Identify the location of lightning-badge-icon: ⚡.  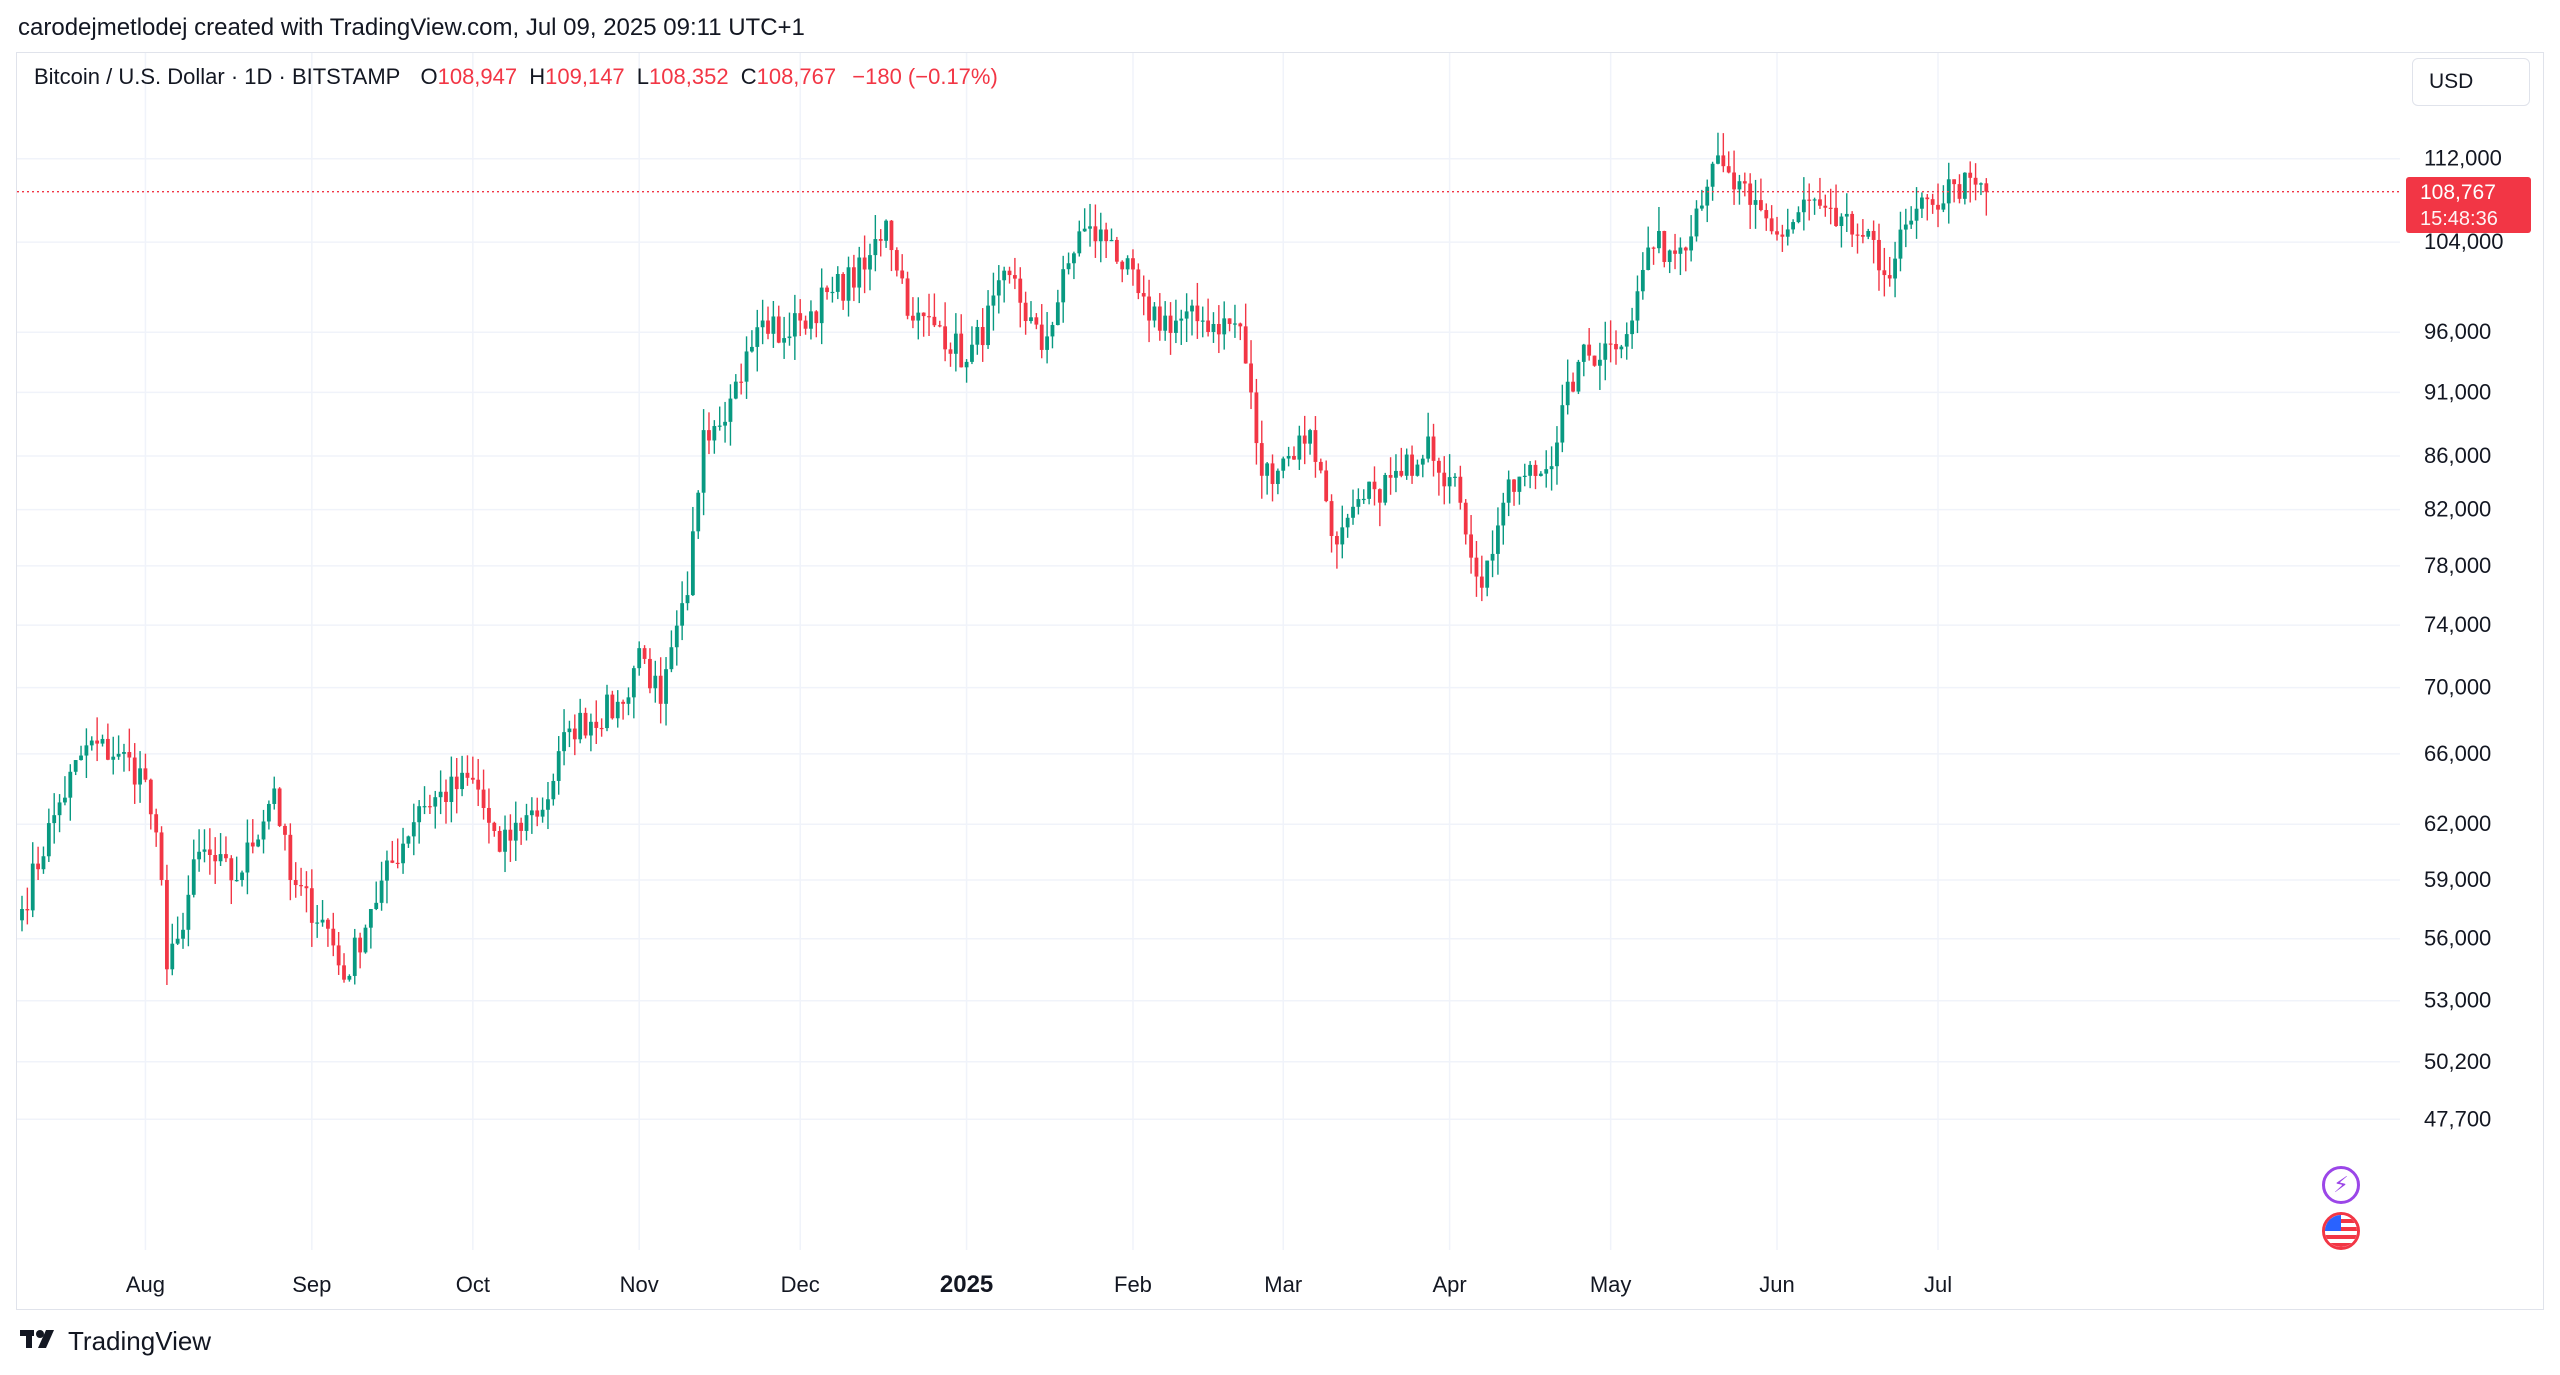
(2341, 1185).